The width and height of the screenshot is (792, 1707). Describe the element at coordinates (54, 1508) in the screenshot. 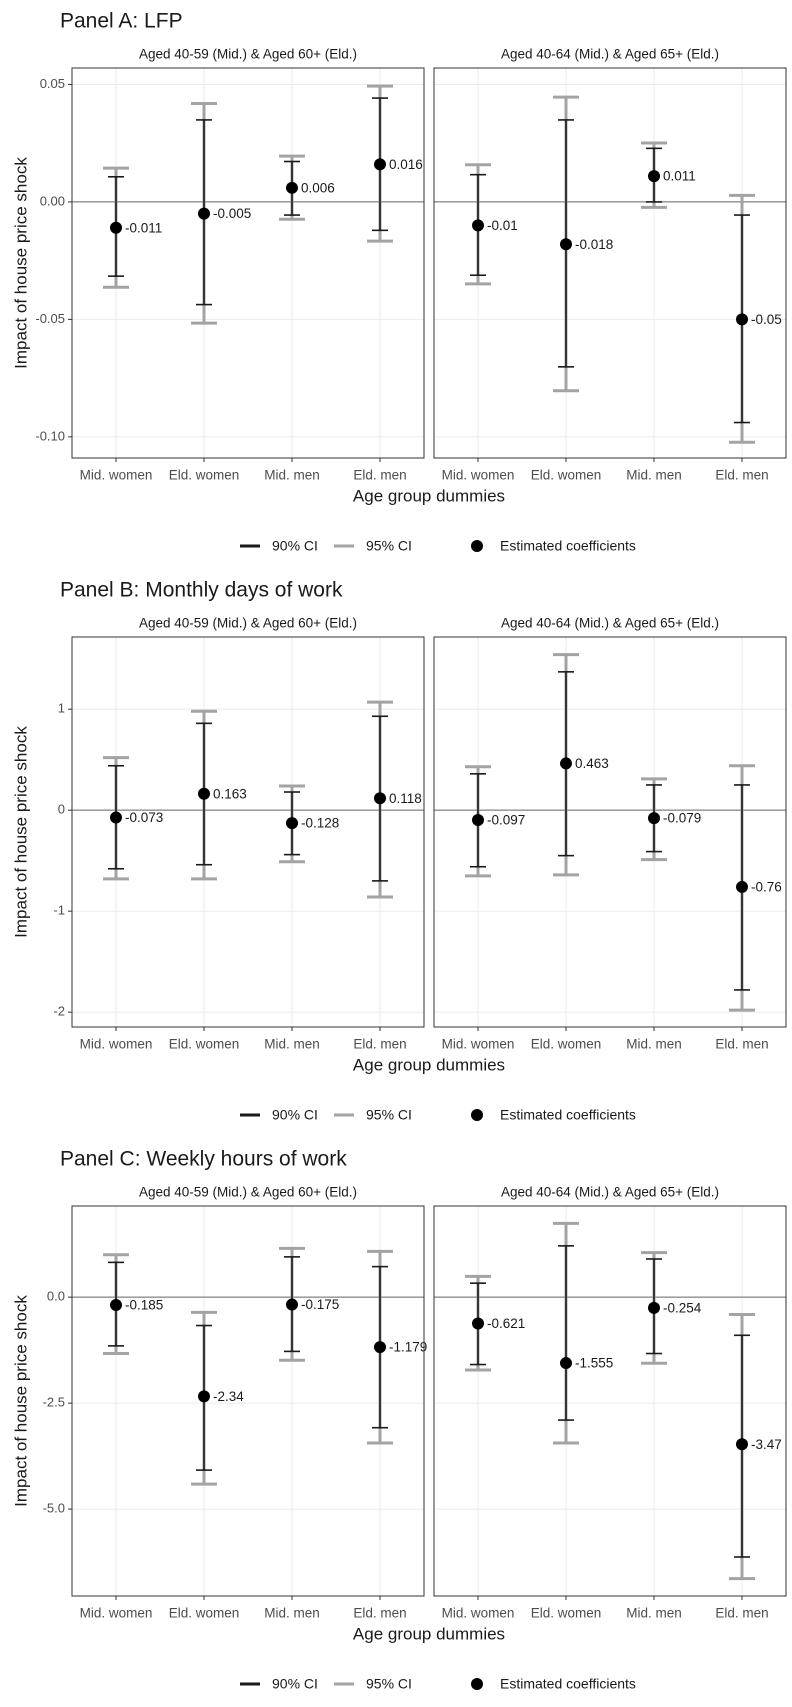

I see `y-tick-label: -5.0` at that location.